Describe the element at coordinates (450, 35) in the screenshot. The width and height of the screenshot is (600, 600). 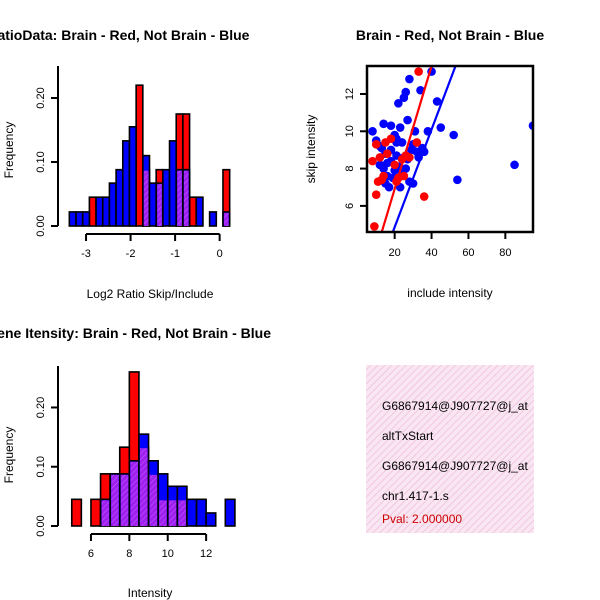
I see `scatter-title: Brain - Red, Not Brain - Blue` at that location.